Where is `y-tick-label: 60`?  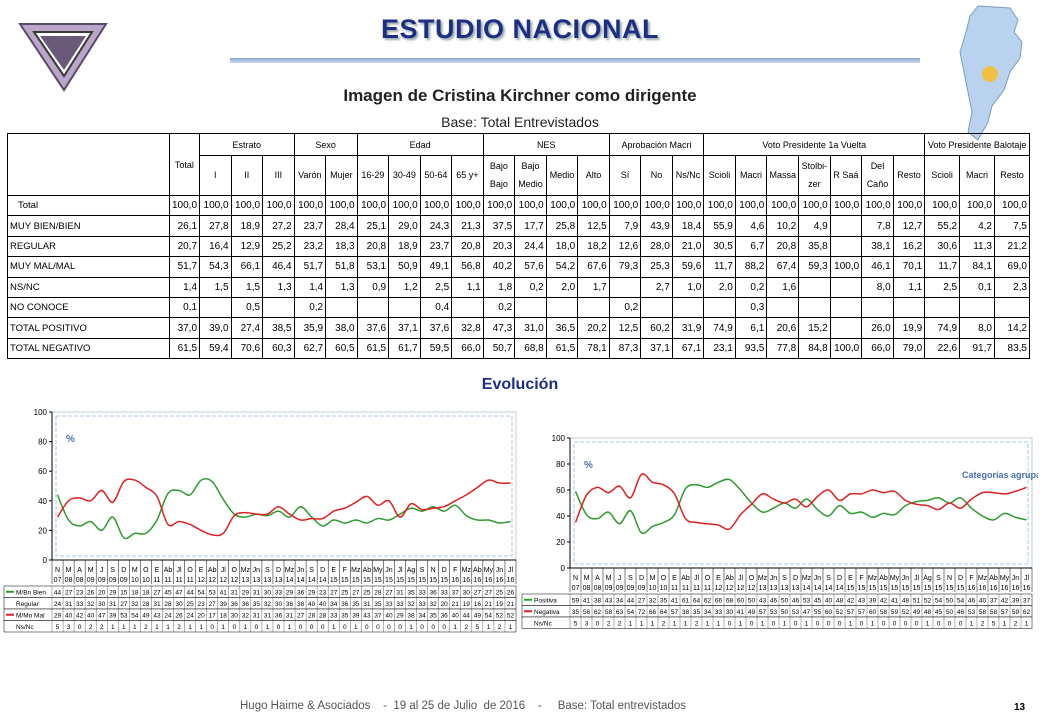
y-tick-label: 60 is located at coordinates (42, 471).